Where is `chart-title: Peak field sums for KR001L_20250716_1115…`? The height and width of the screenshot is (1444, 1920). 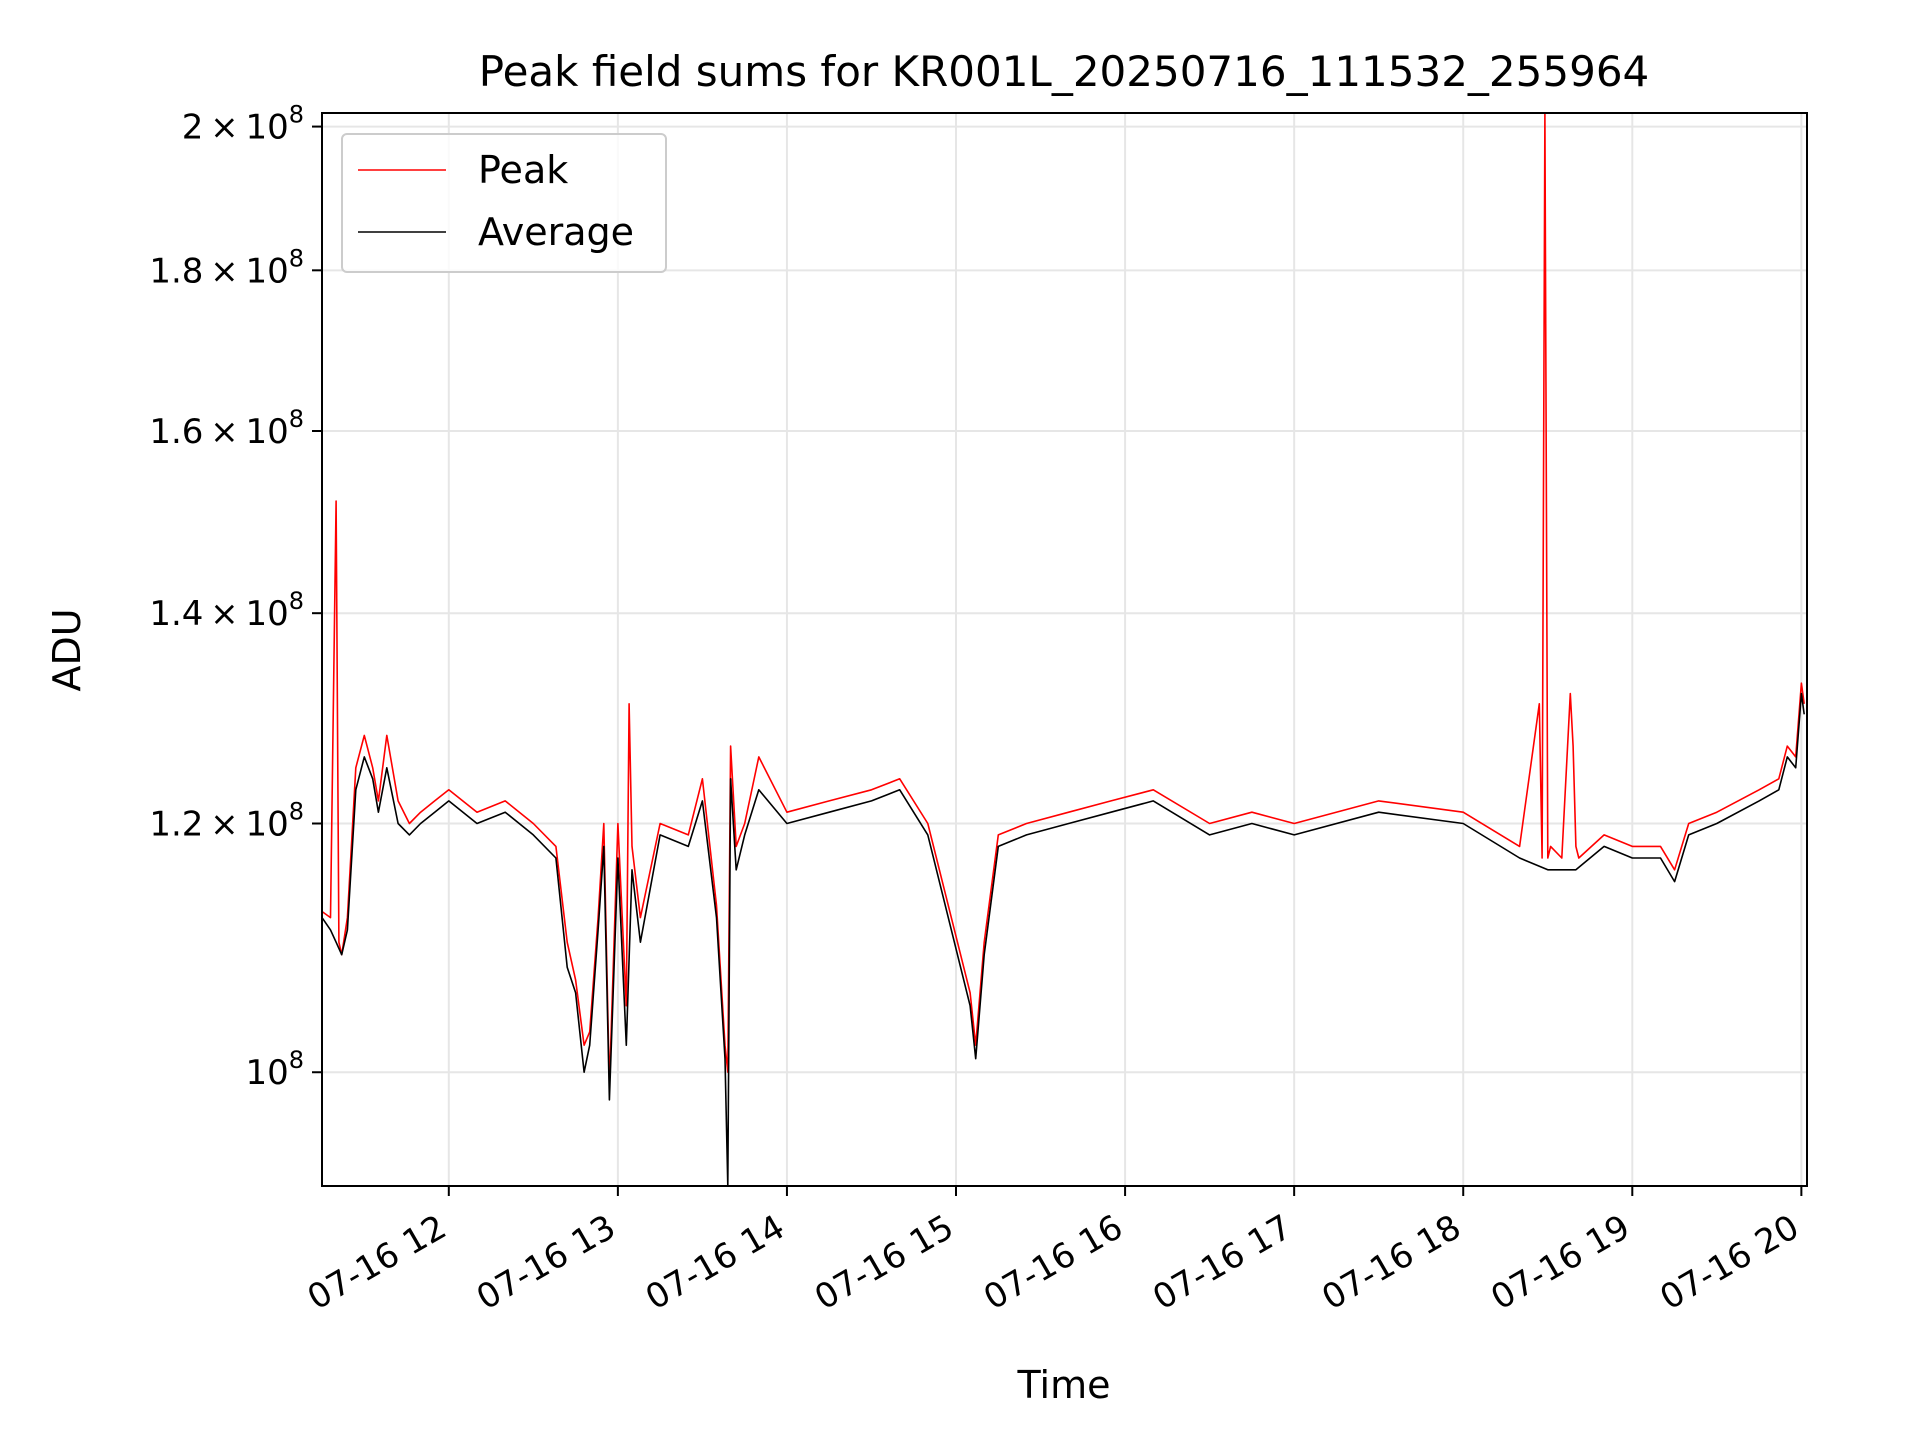
chart-title: Peak field sums for KR001L_20250716_1115… is located at coordinates (1064, 71).